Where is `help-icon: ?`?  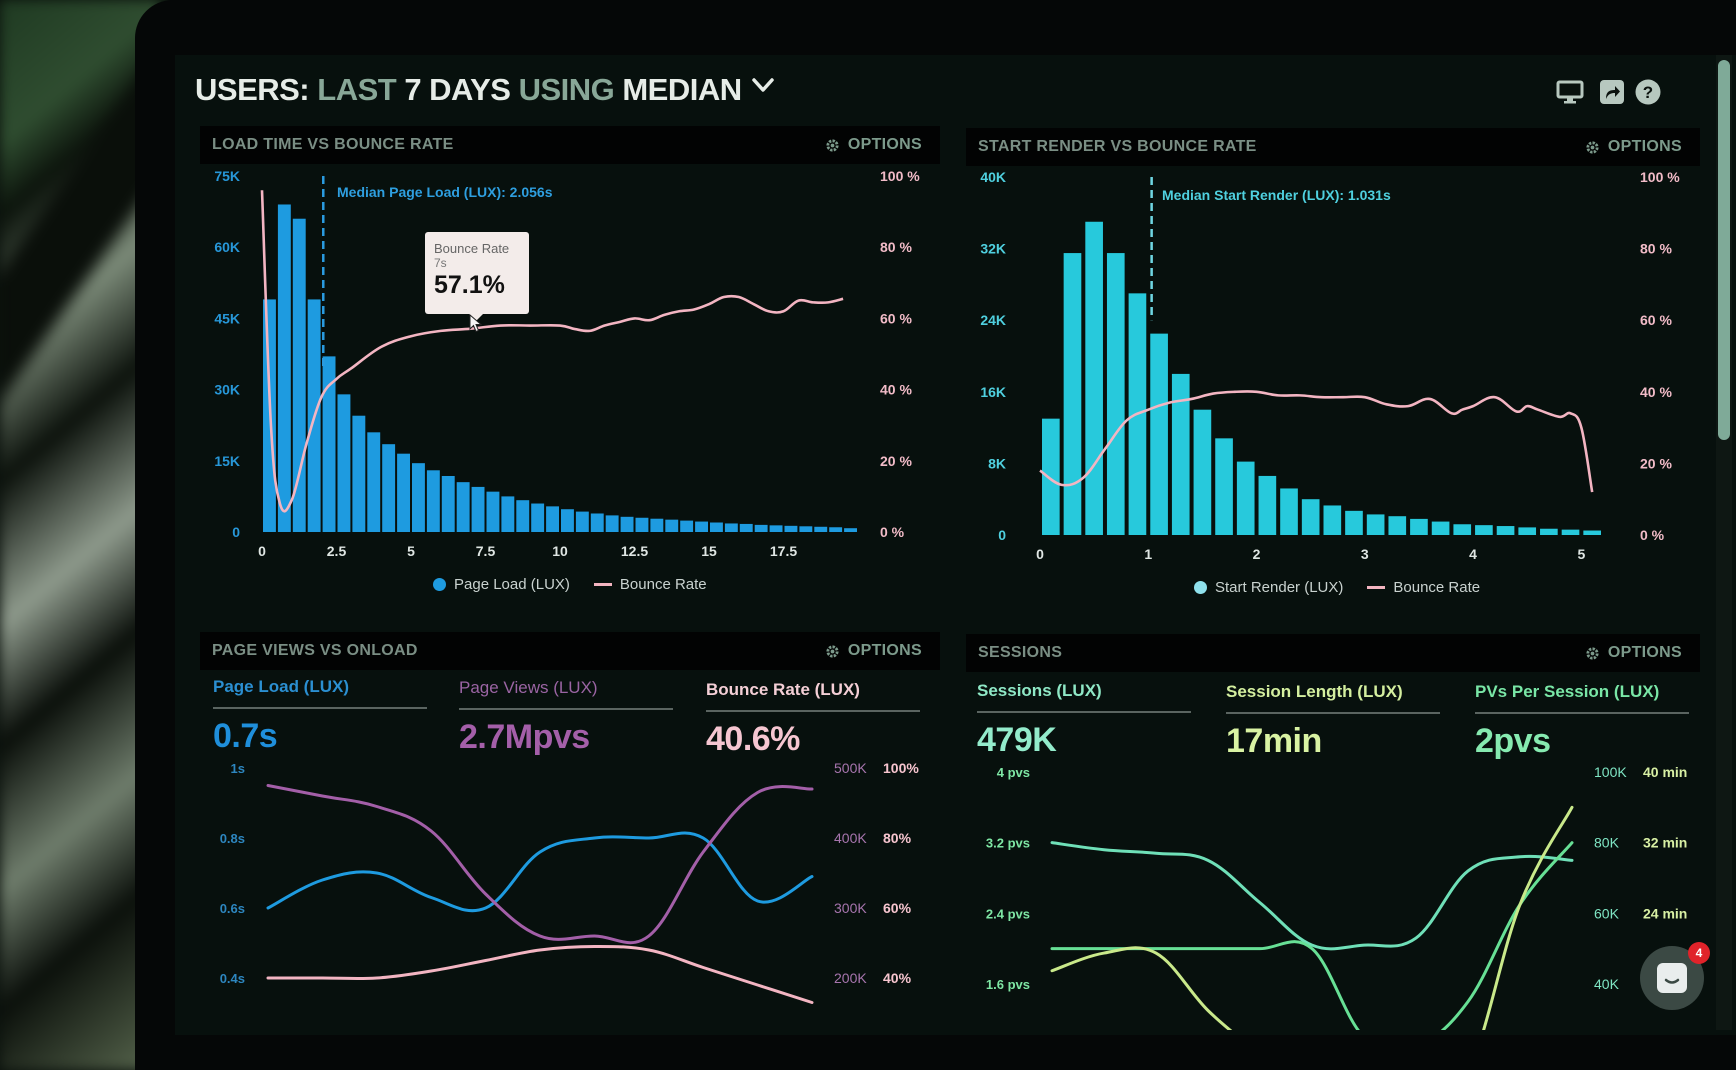 help-icon: ? is located at coordinates (1648, 92).